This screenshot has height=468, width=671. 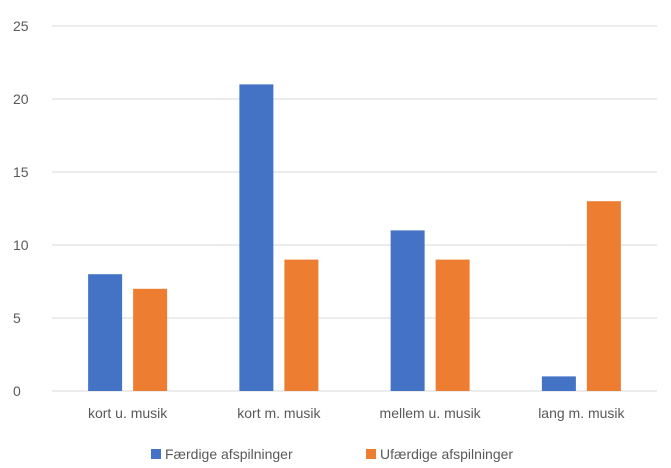 What do you see at coordinates (17, 318) in the screenshot?
I see `y-tick-label-5: 5` at bounding box center [17, 318].